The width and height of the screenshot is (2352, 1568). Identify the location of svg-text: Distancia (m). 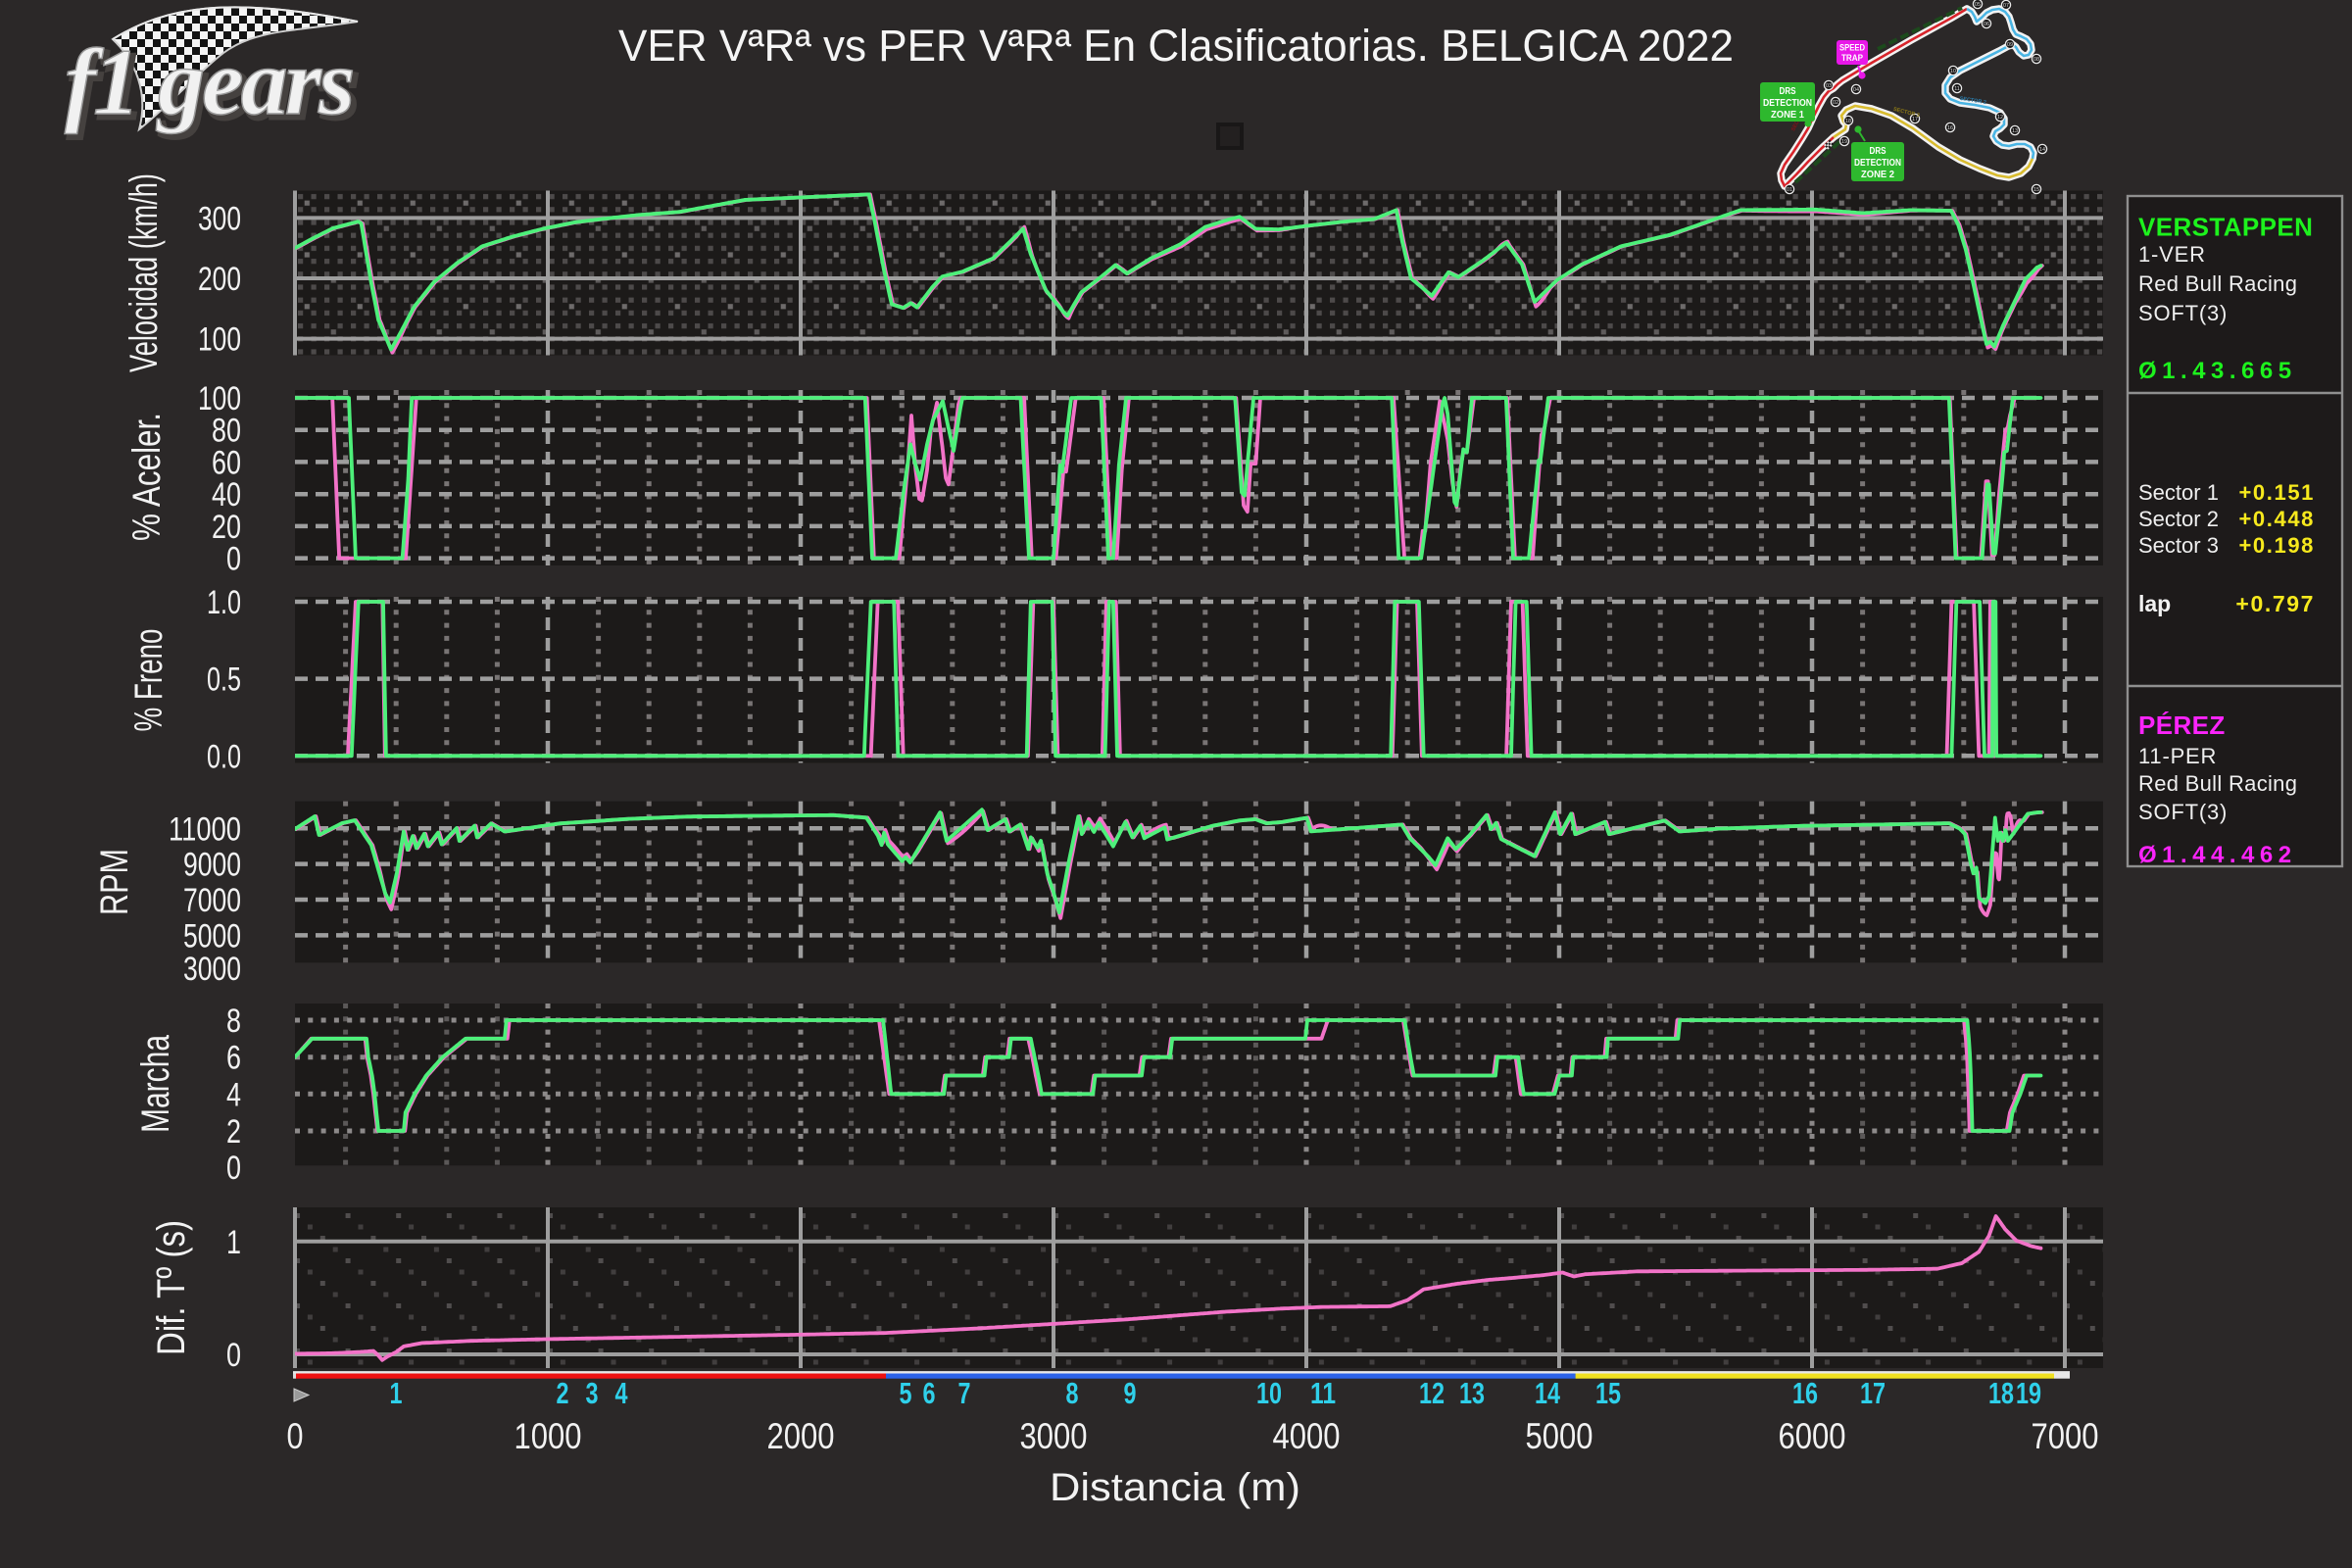
(1175, 1487).